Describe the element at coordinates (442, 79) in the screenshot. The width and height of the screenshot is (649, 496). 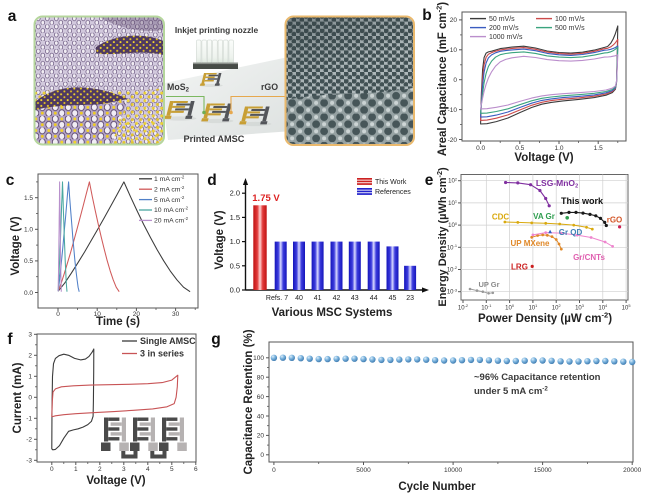
I see `svg-text: Areal Capacitance (mF cm-2)` at that location.